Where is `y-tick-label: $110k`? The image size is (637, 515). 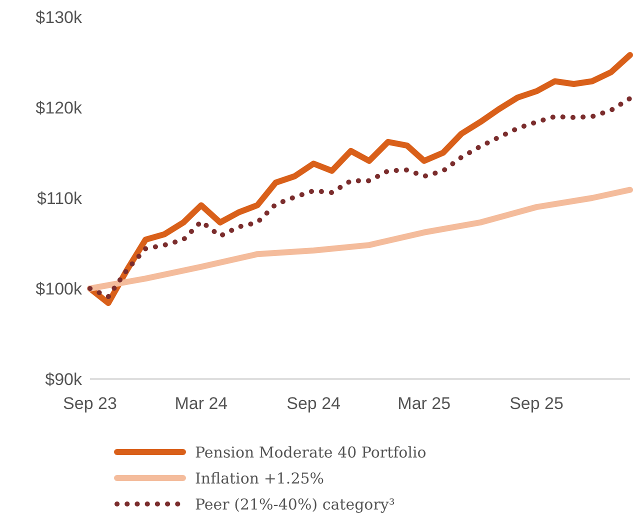 y-tick-label: $110k is located at coordinates (59, 198).